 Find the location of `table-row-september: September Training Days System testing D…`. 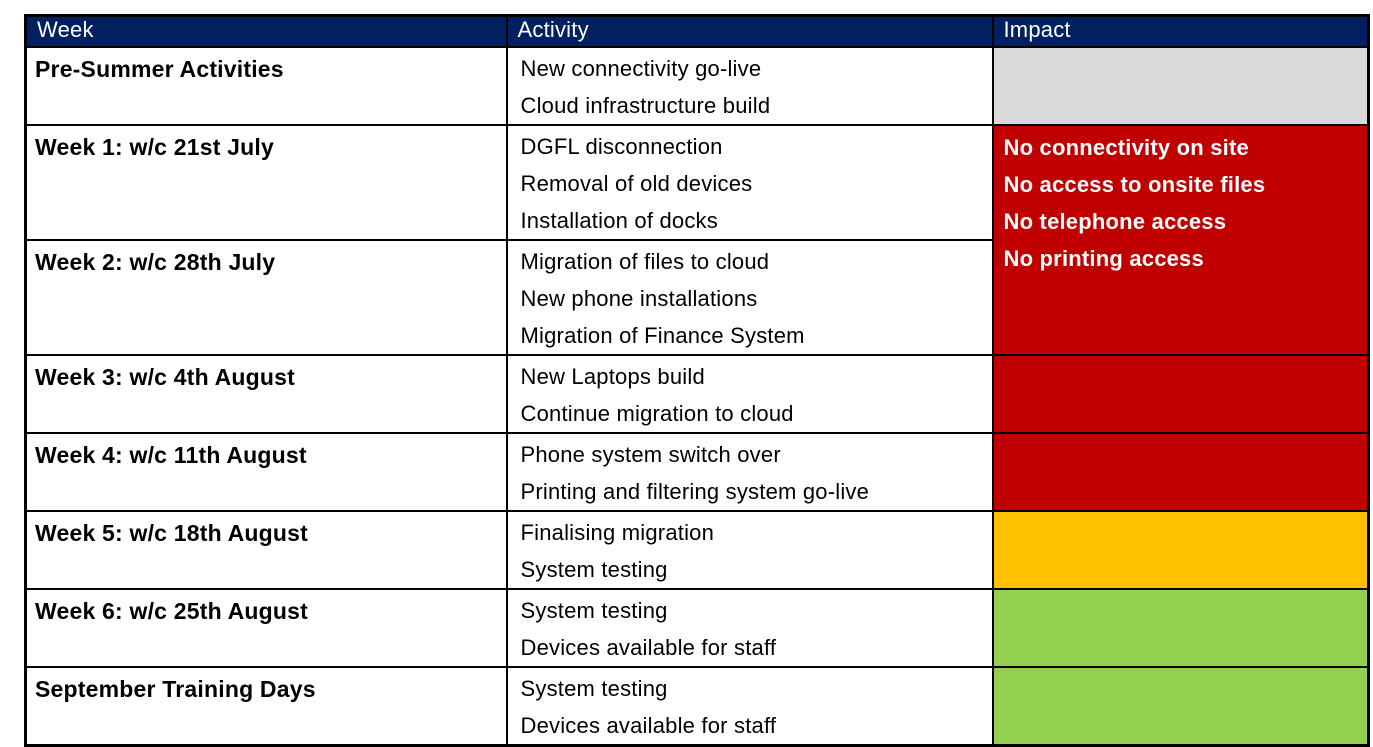

table-row-september: September Training Days System testing D… is located at coordinates (697, 705).